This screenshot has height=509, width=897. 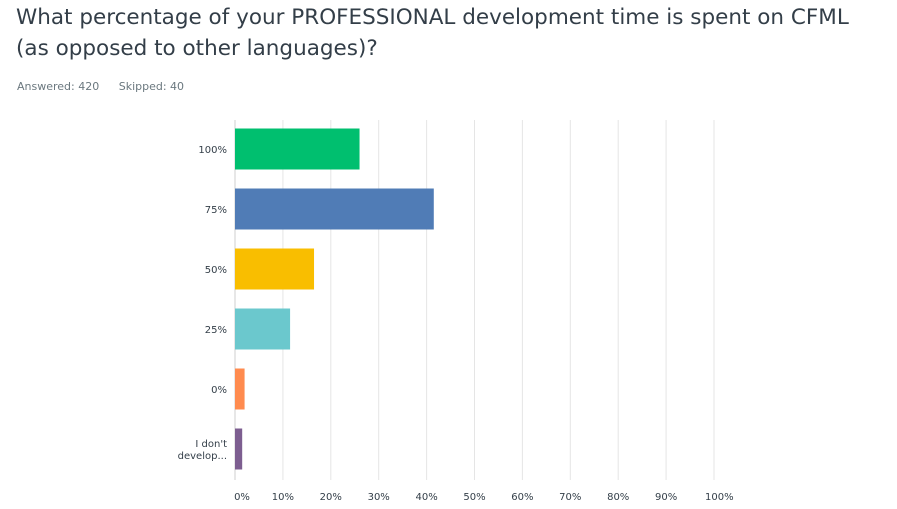 I want to click on category-label: 0%, so click(x=219, y=390).